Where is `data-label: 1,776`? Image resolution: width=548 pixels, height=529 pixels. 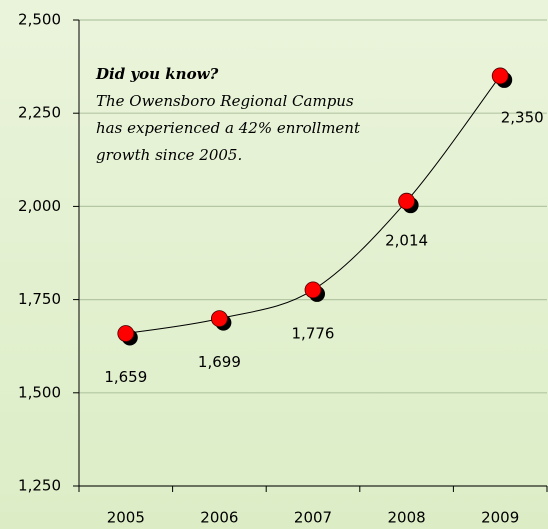
data-label: 1,776 is located at coordinates (313, 333).